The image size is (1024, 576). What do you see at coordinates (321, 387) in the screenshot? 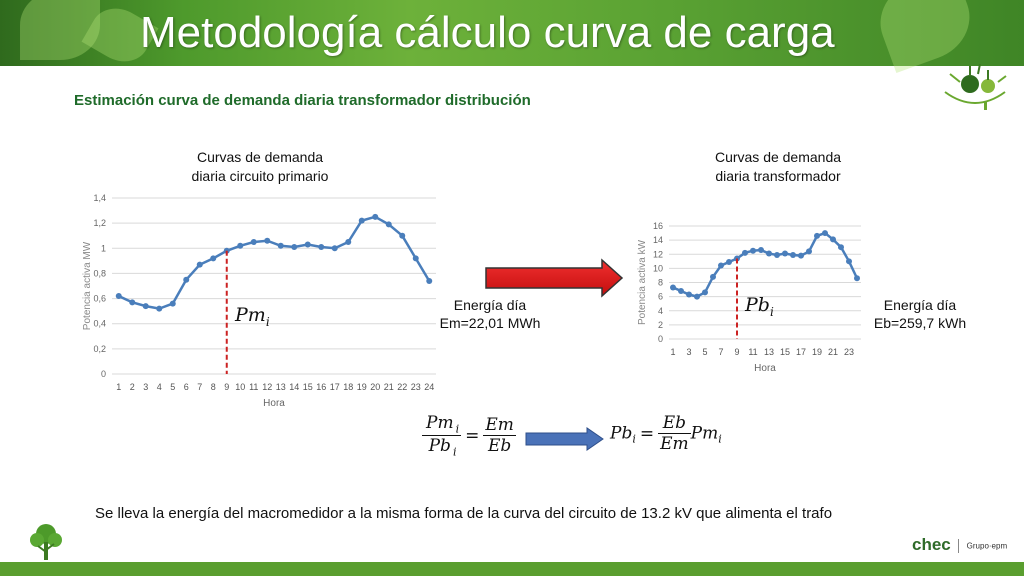
I see `x-tick-label: 16` at bounding box center [321, 387].